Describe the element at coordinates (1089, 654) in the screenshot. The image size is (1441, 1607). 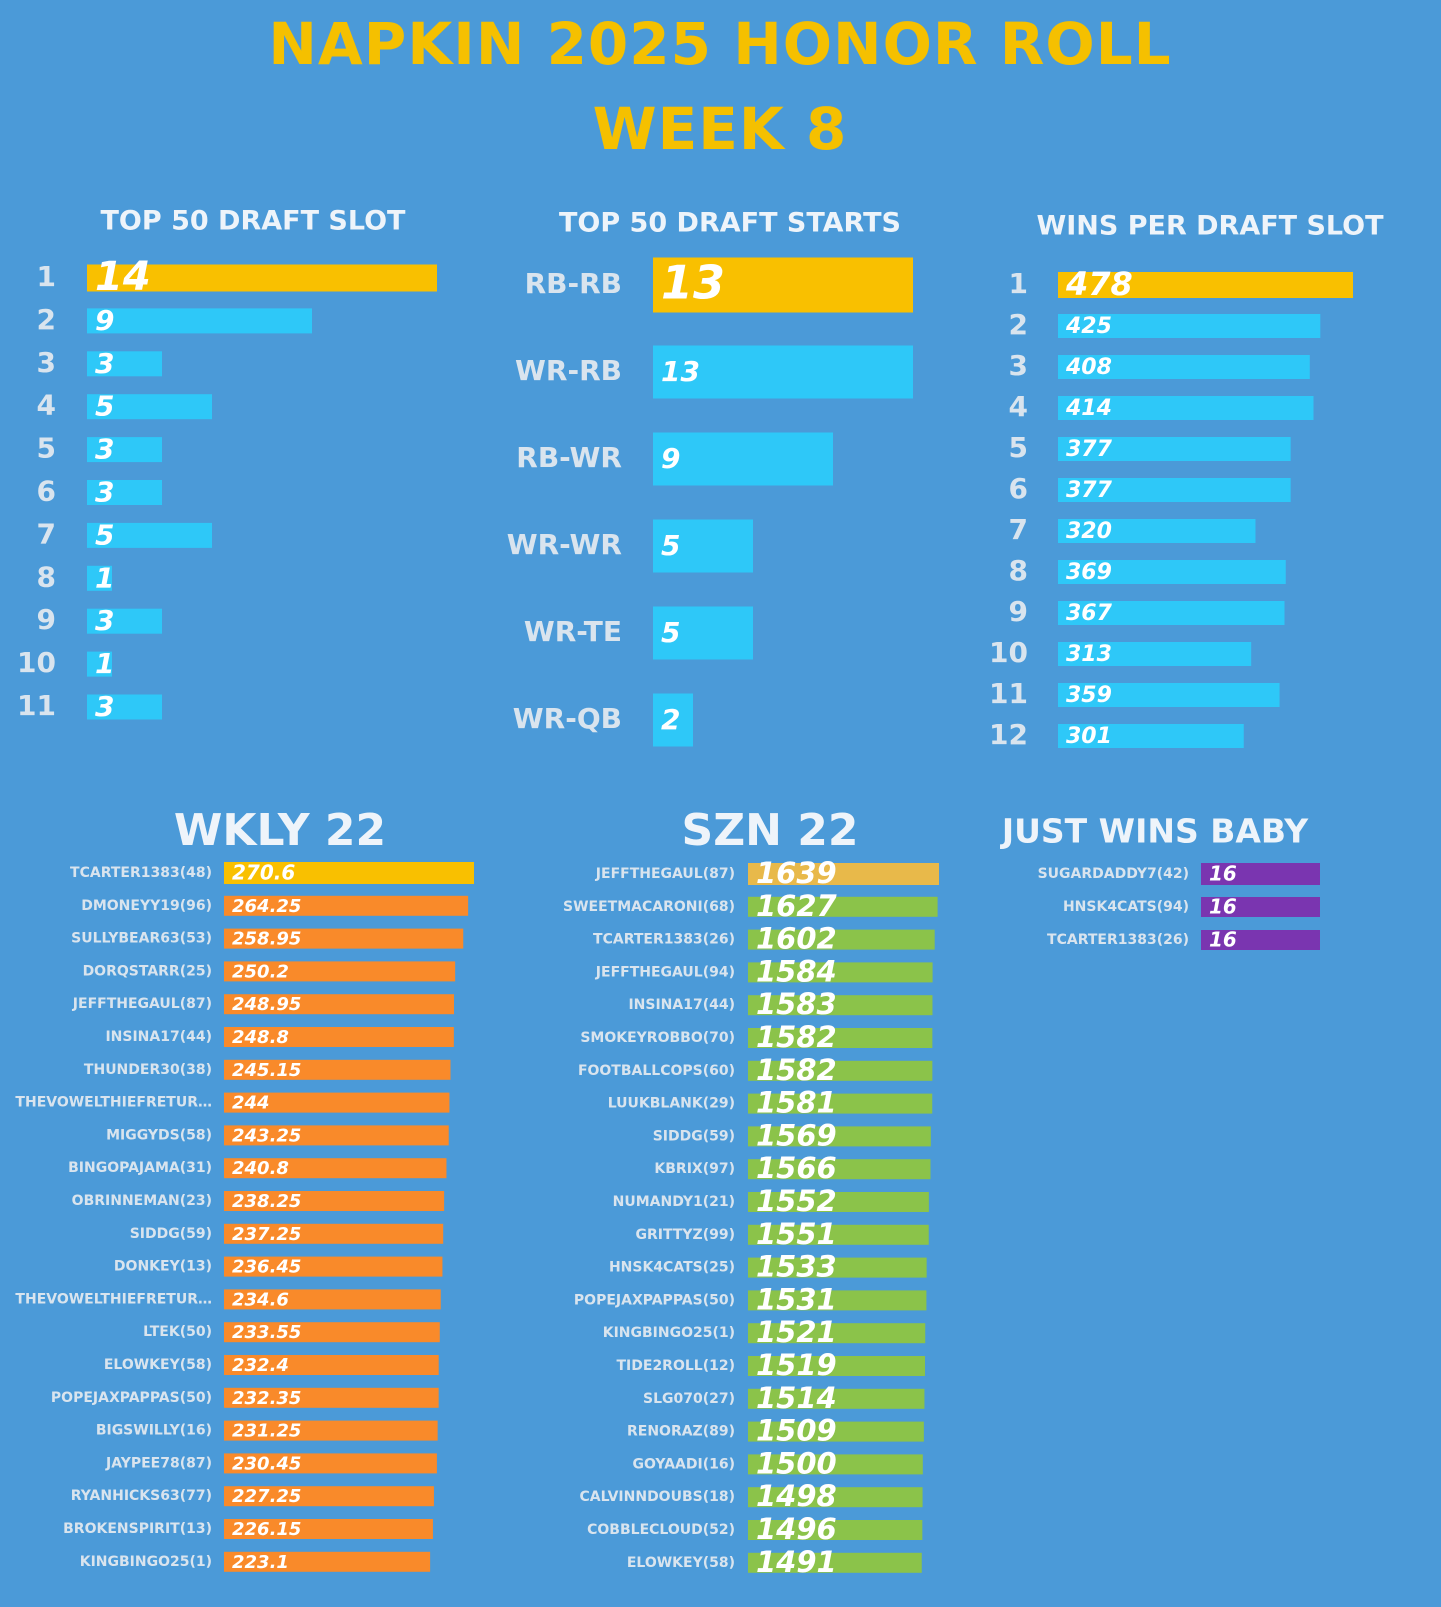
I see `value-label: 313` at that location.